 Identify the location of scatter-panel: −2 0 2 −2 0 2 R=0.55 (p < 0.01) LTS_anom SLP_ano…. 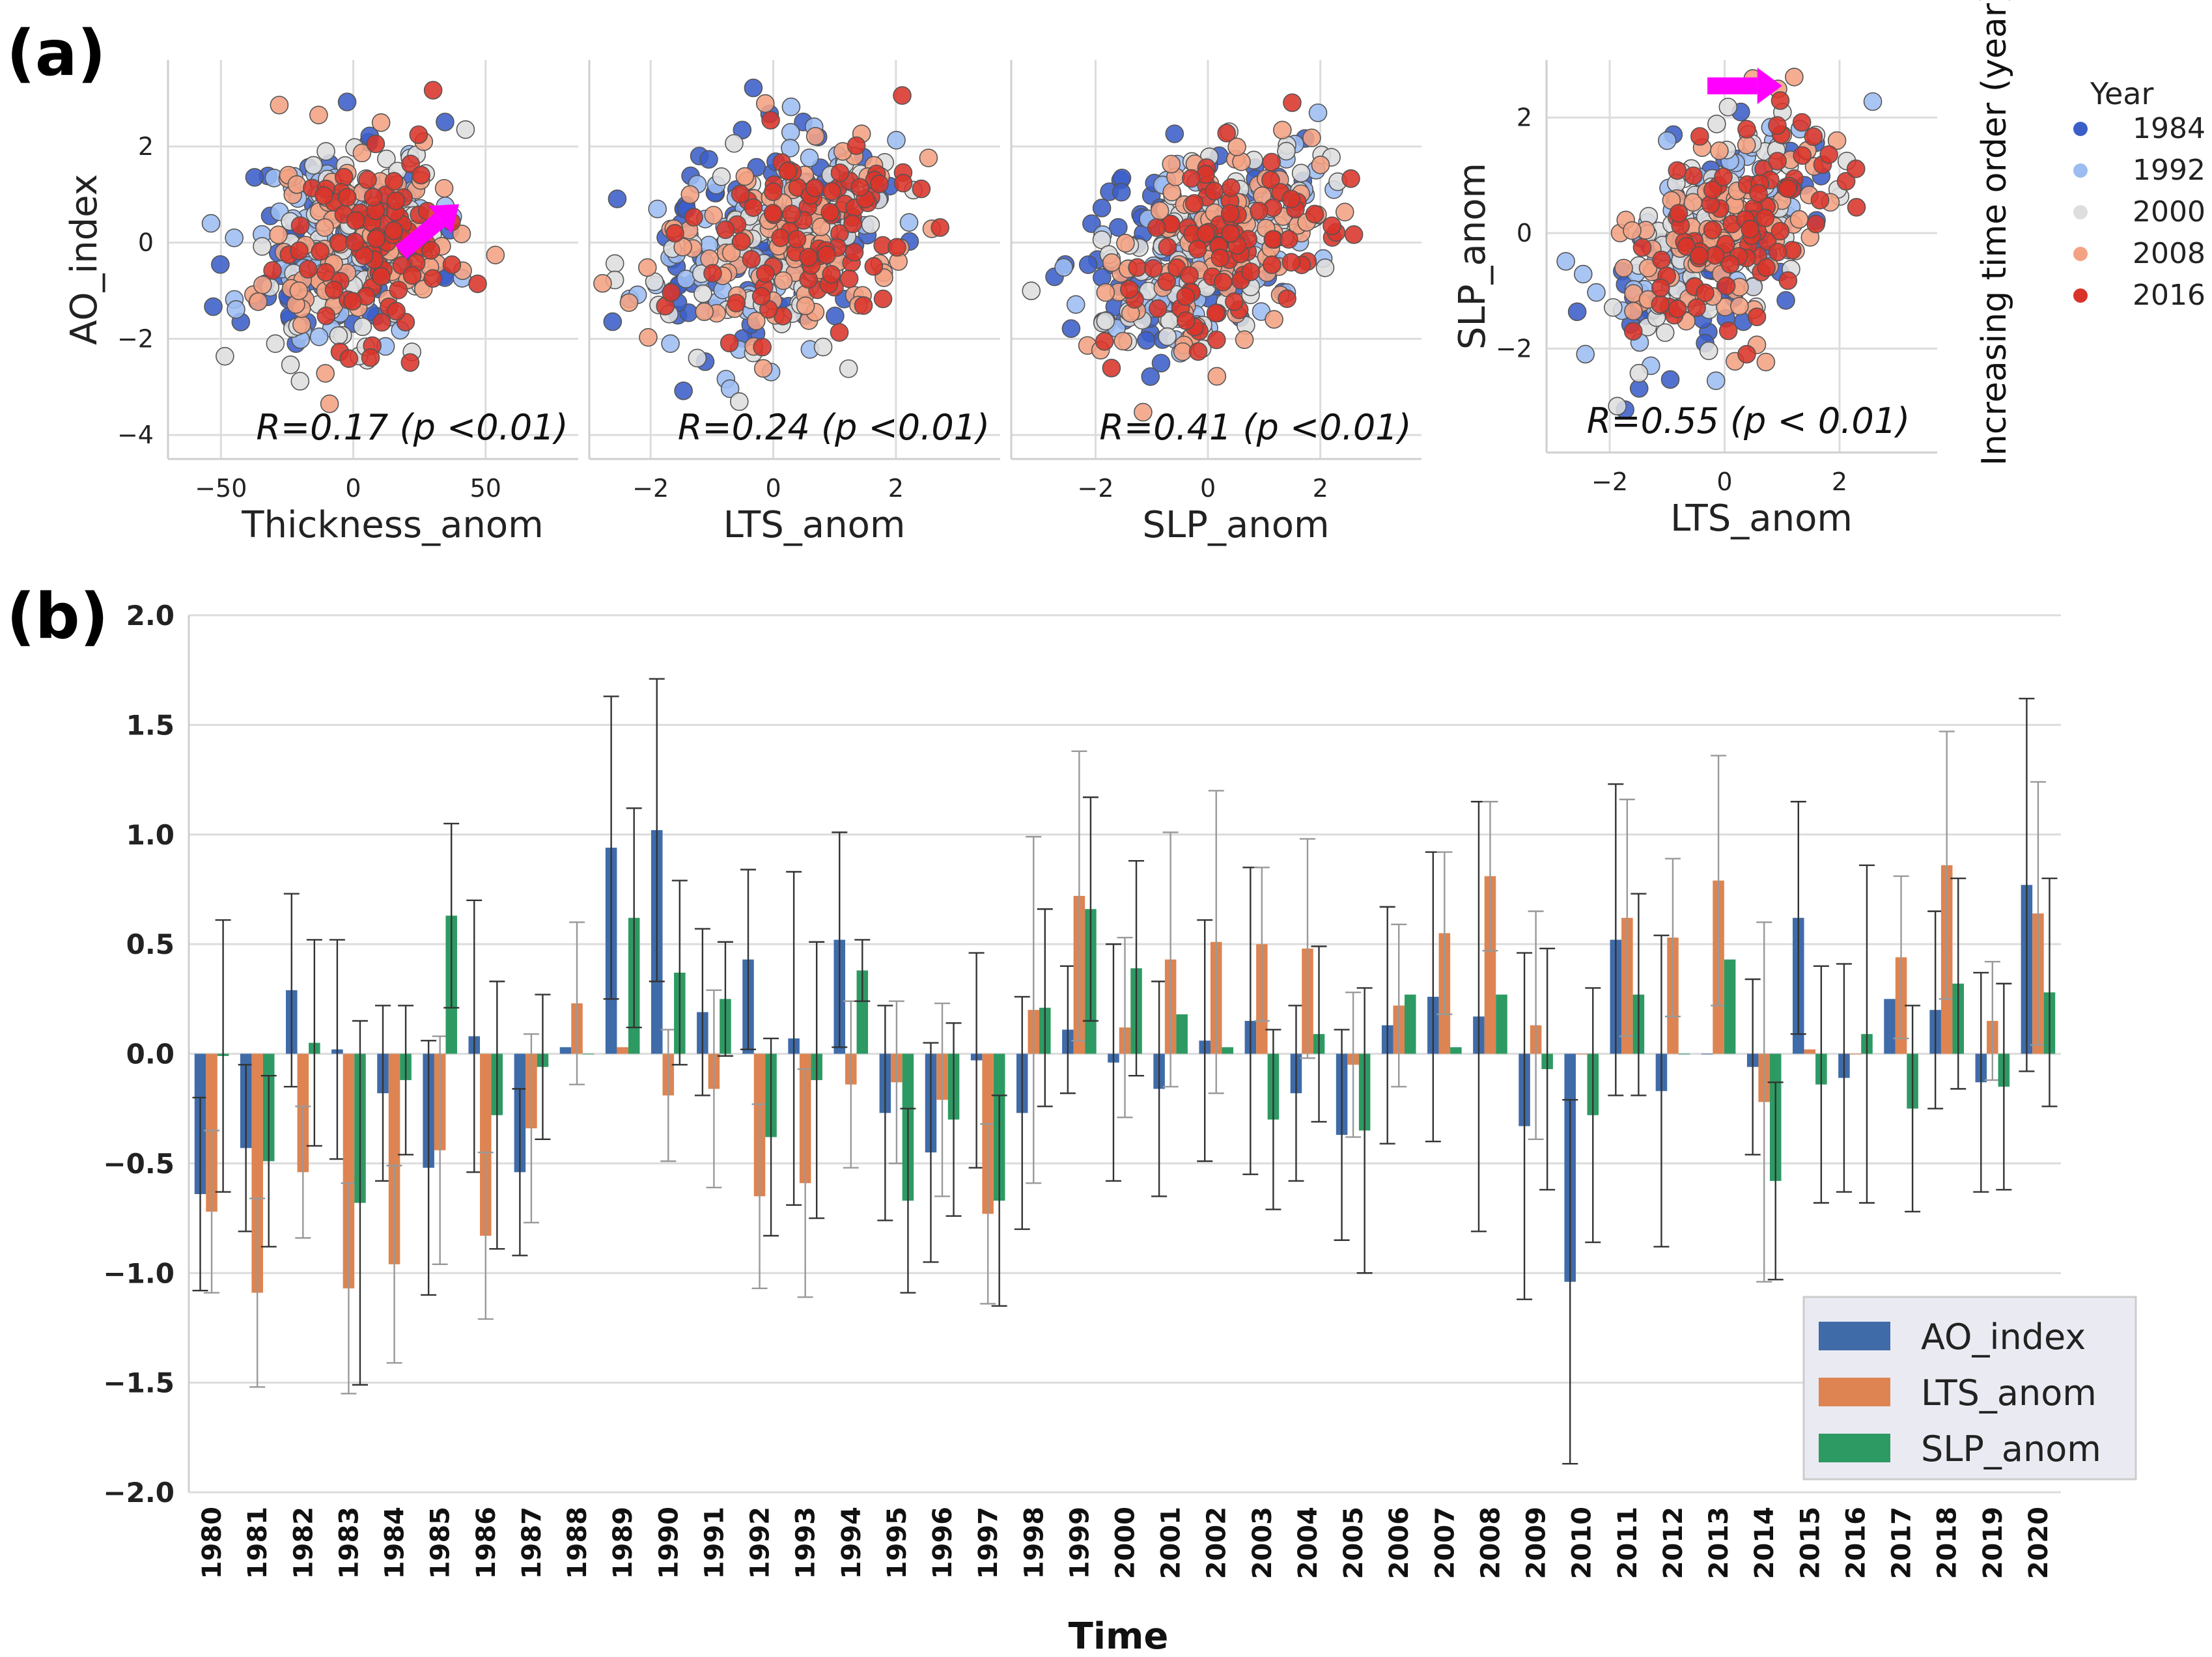
(1694, 300).